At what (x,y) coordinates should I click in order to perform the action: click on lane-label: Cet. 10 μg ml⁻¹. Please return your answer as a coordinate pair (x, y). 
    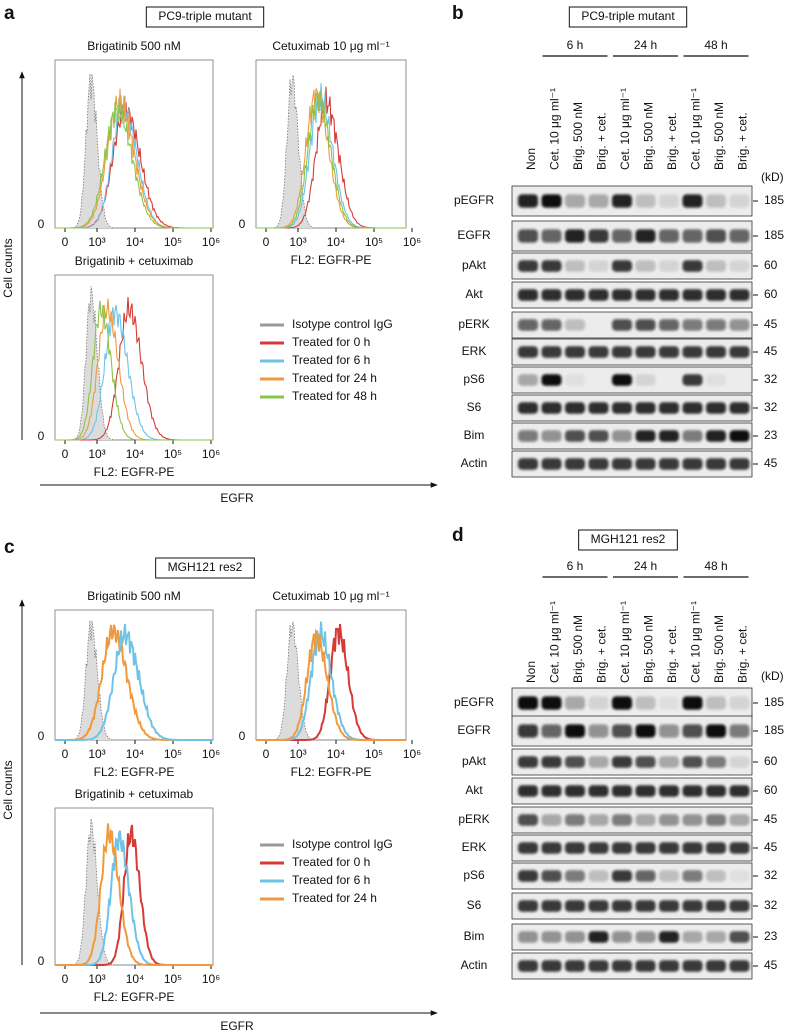
    Looking at the image, I should click on (555, 129).